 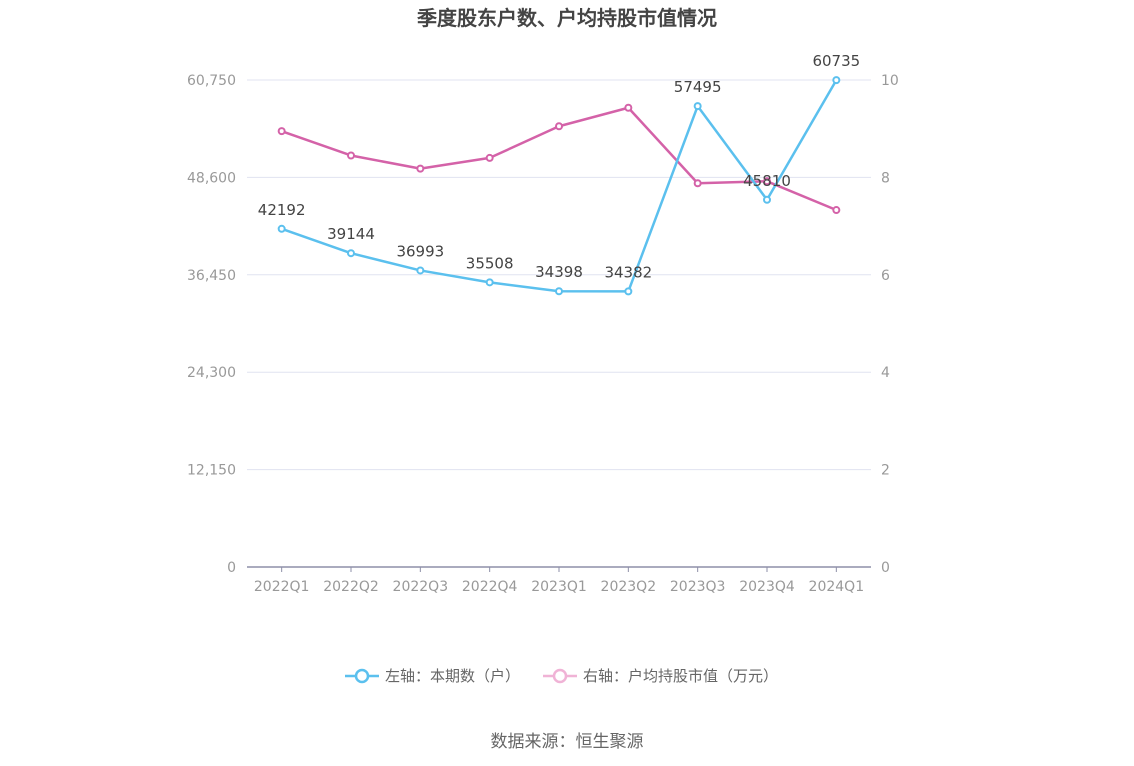 What do you see at coordinates (629, 587) in the screenshot?
I see `x-tick-label: 2023Q2` at bounding box center [629, 587].